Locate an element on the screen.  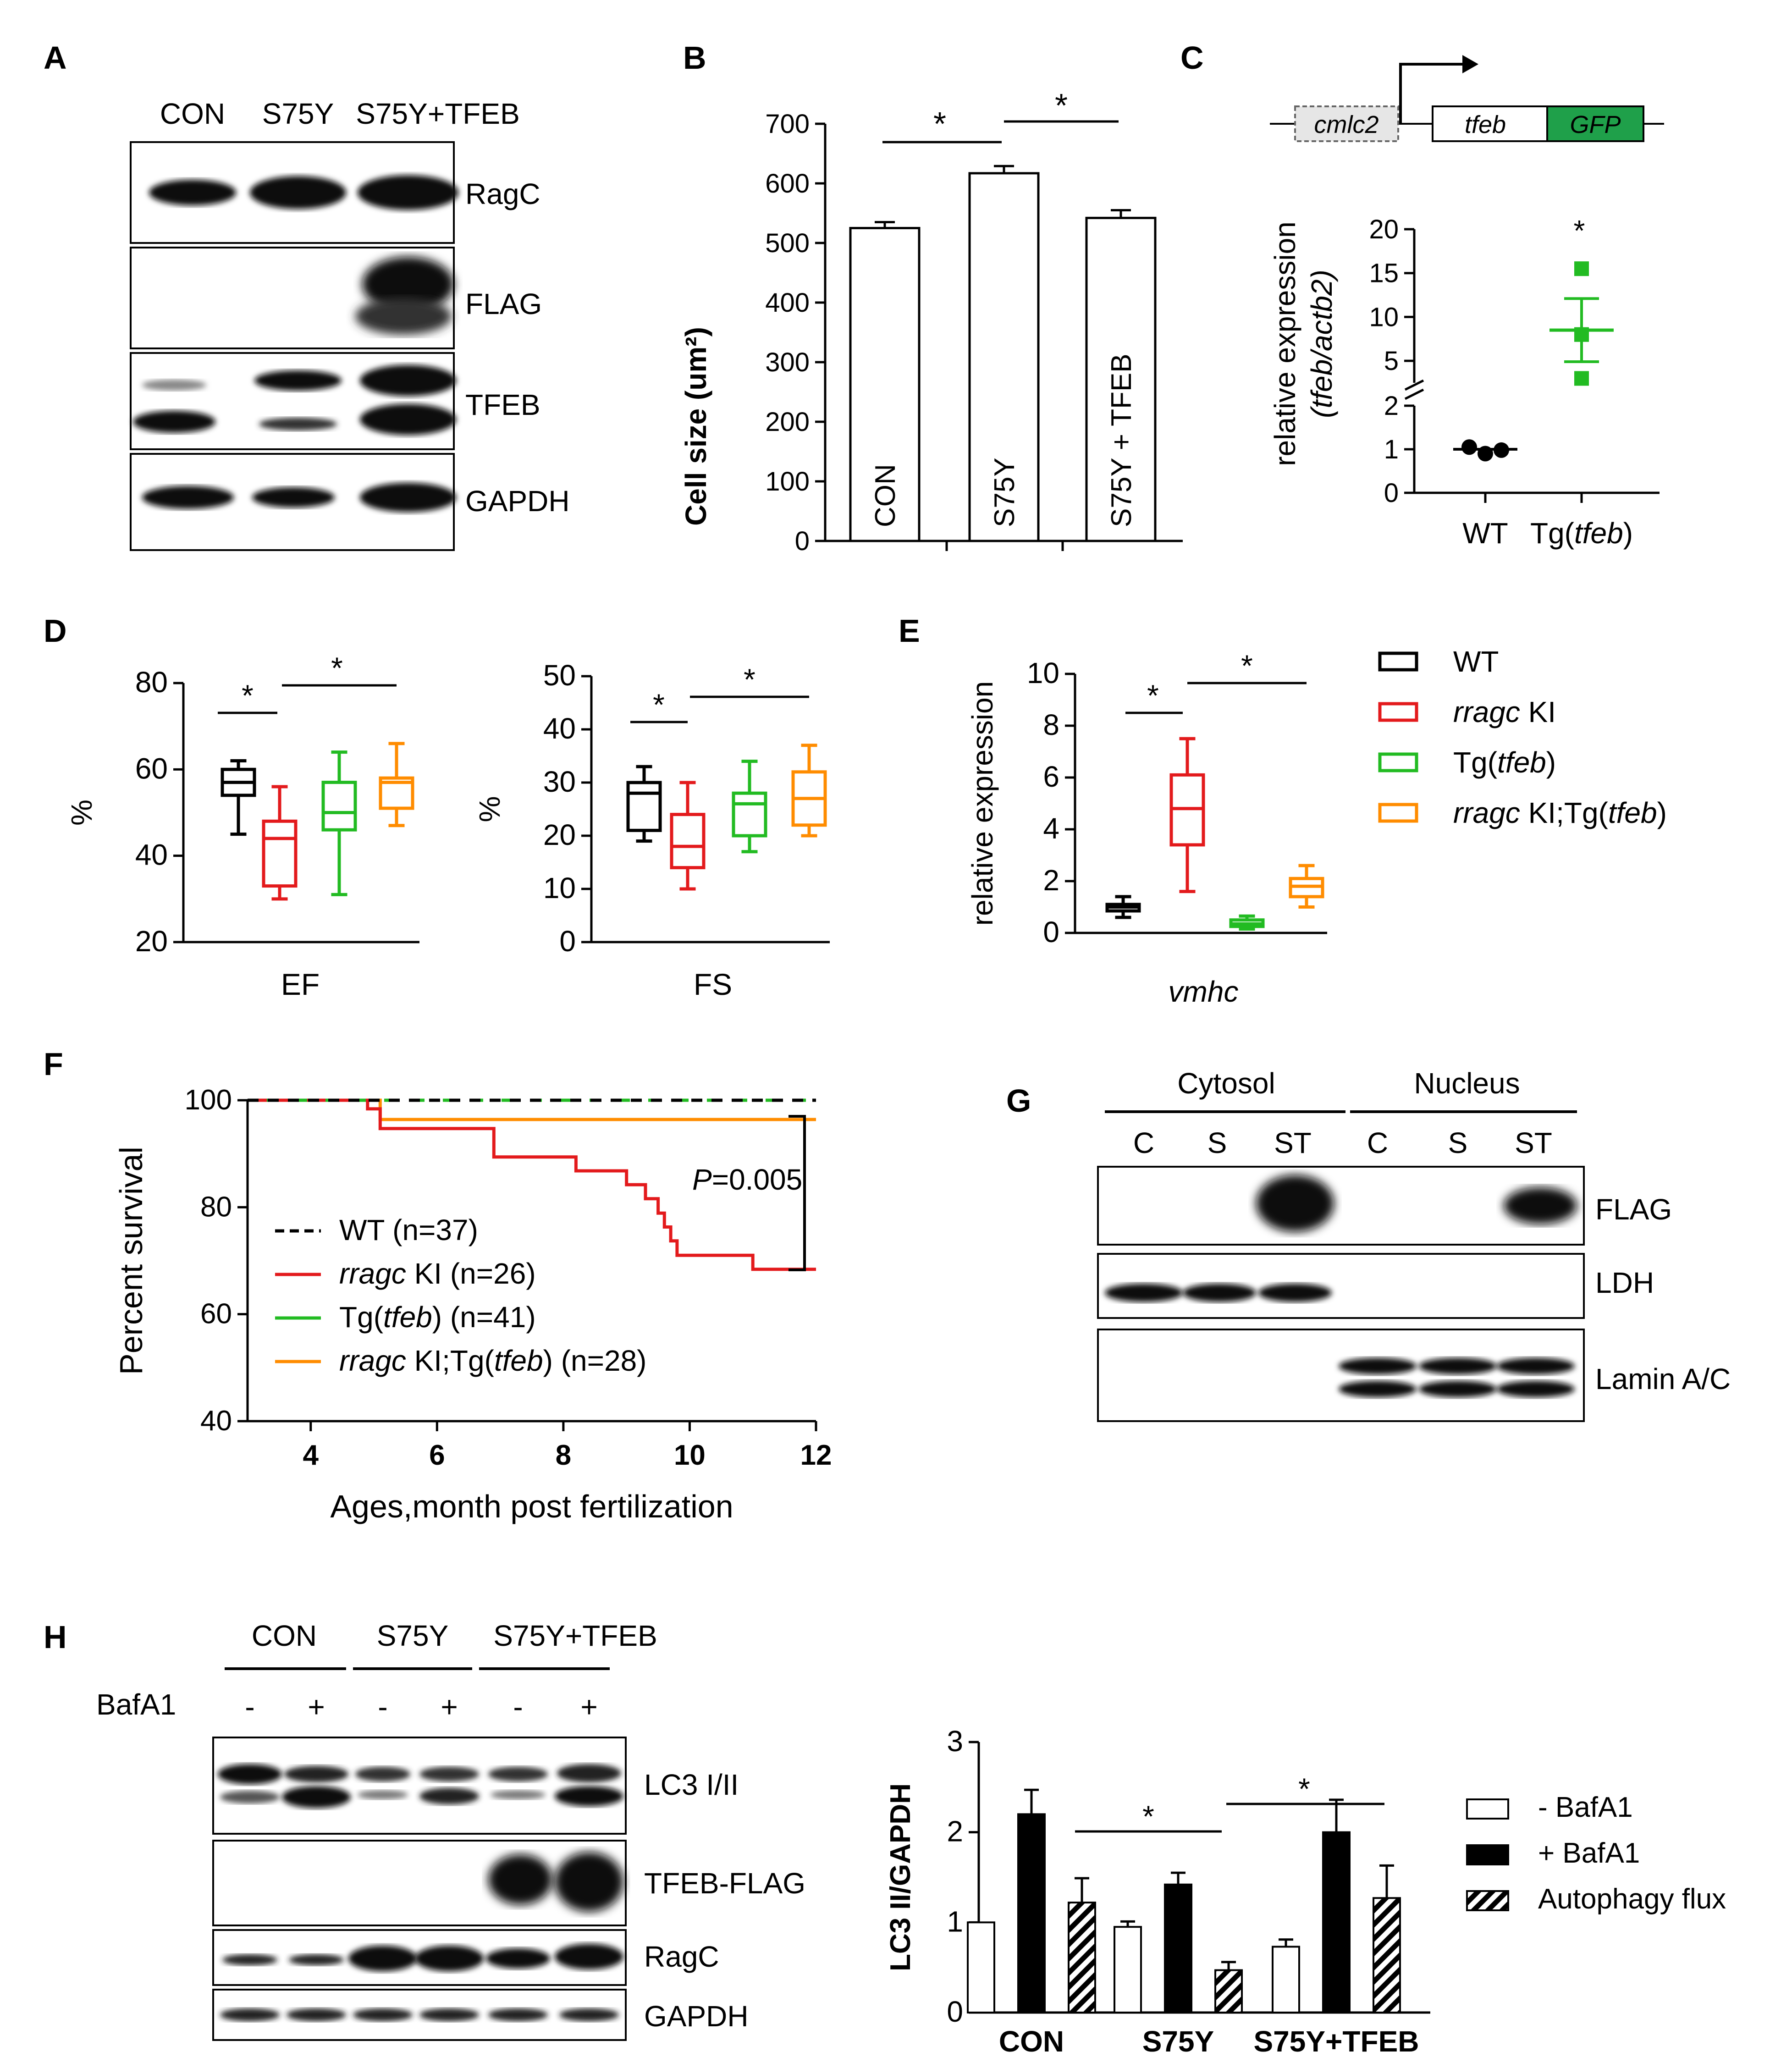
blot-label: TFEB is located at coordinates (502, 404).